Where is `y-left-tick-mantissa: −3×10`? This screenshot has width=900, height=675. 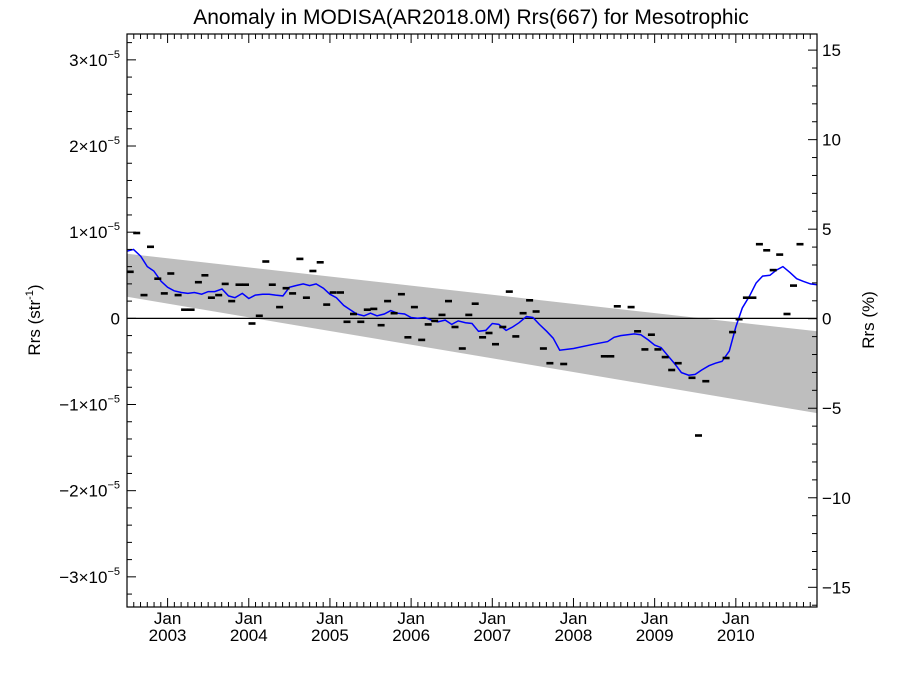
y-left-tick-mantissa: −3×10 is located at coordinates (83, 577).